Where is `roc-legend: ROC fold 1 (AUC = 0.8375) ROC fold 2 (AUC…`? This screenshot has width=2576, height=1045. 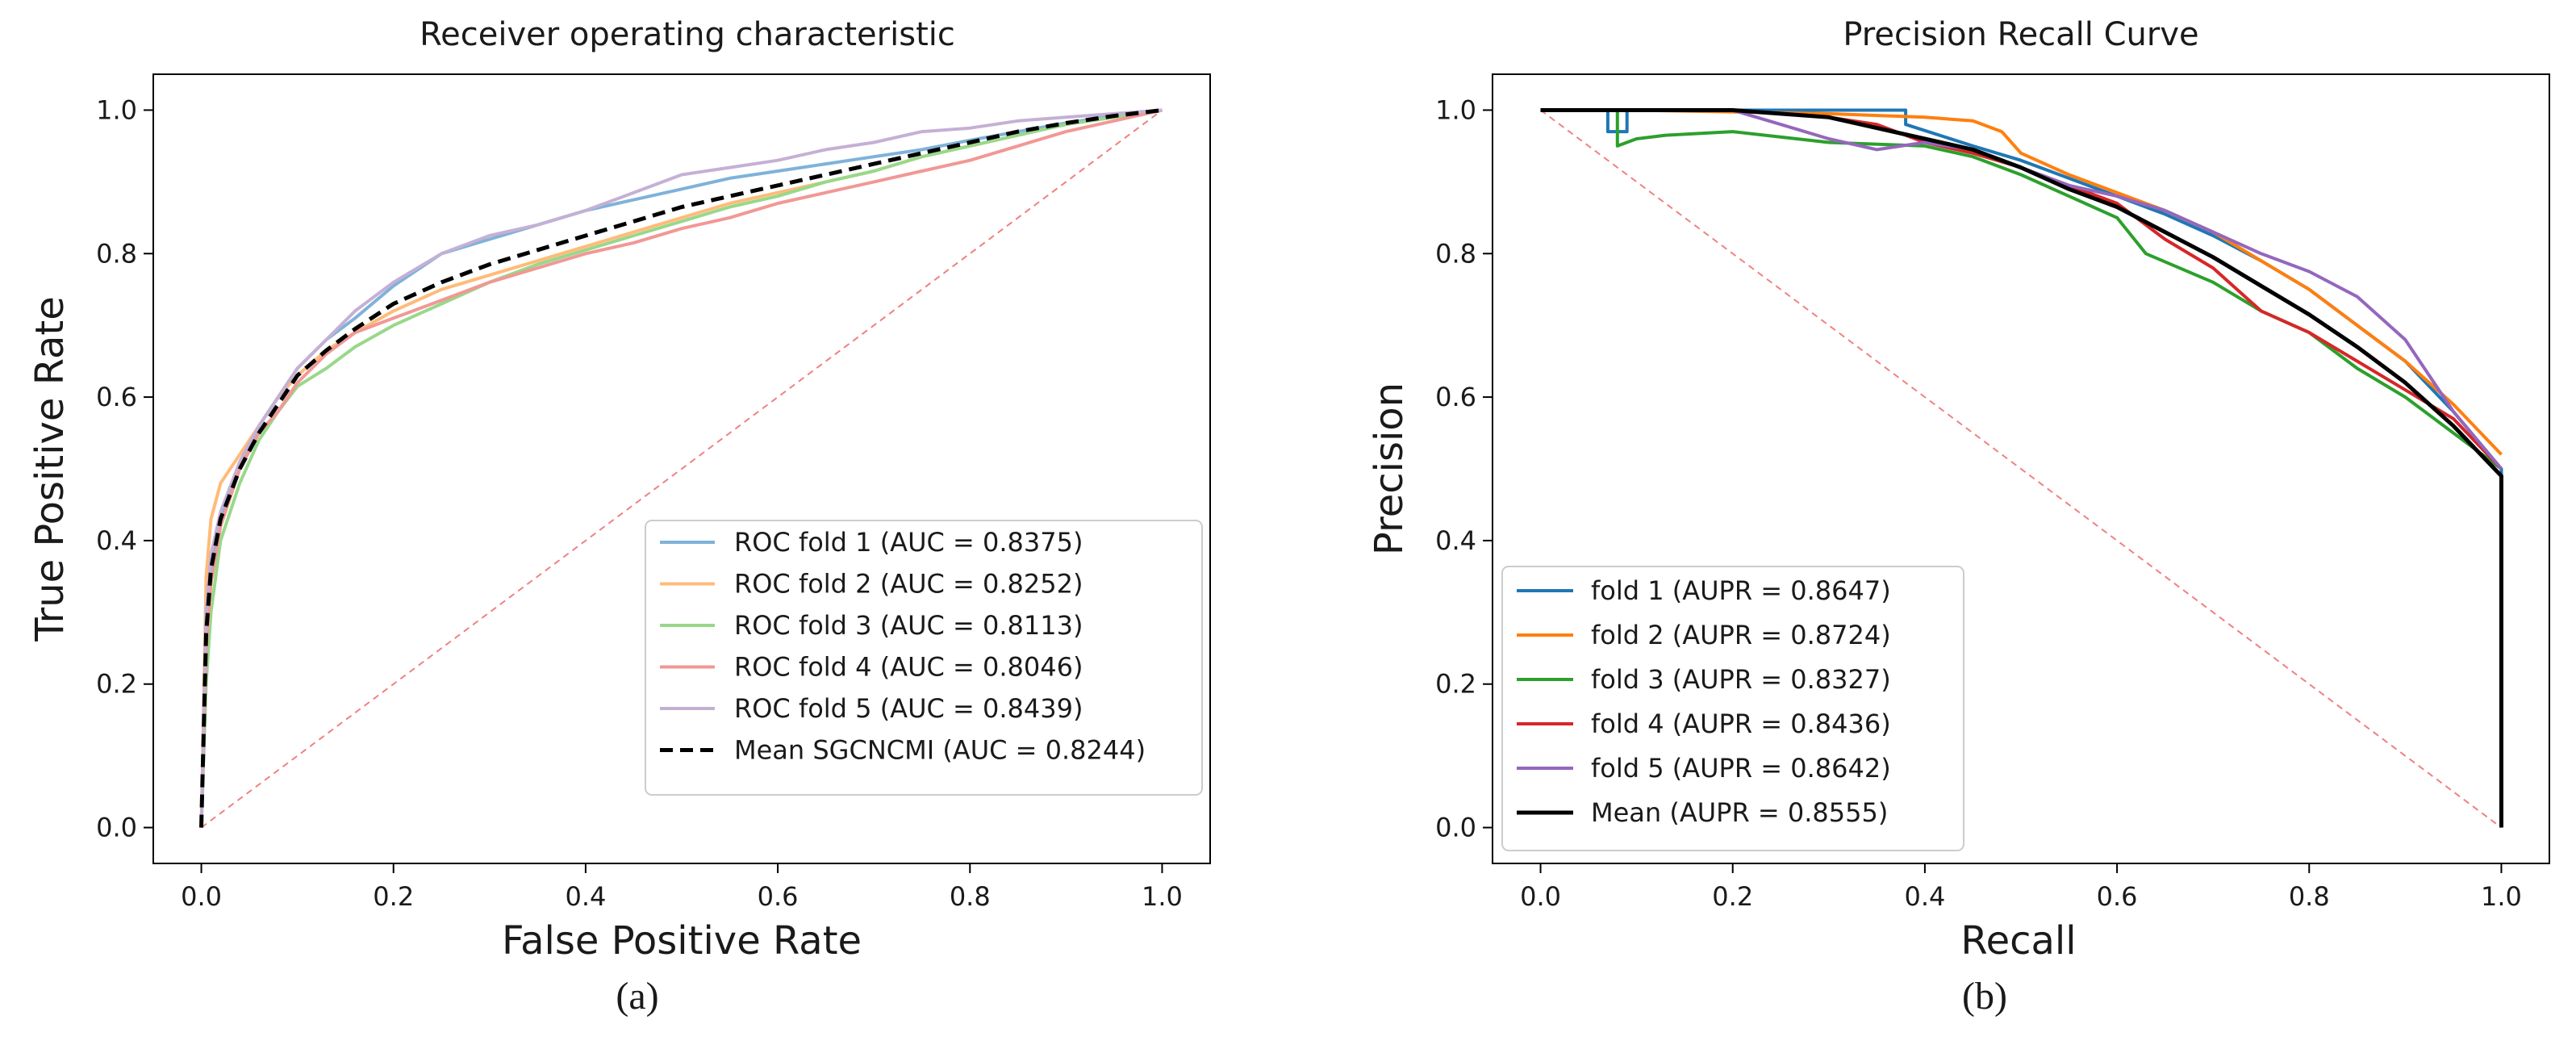
roc-legend: ROC fold 1 (AUC = 0.8375) ROC fold 2 (AUC… is located at coordinates (924, 658).